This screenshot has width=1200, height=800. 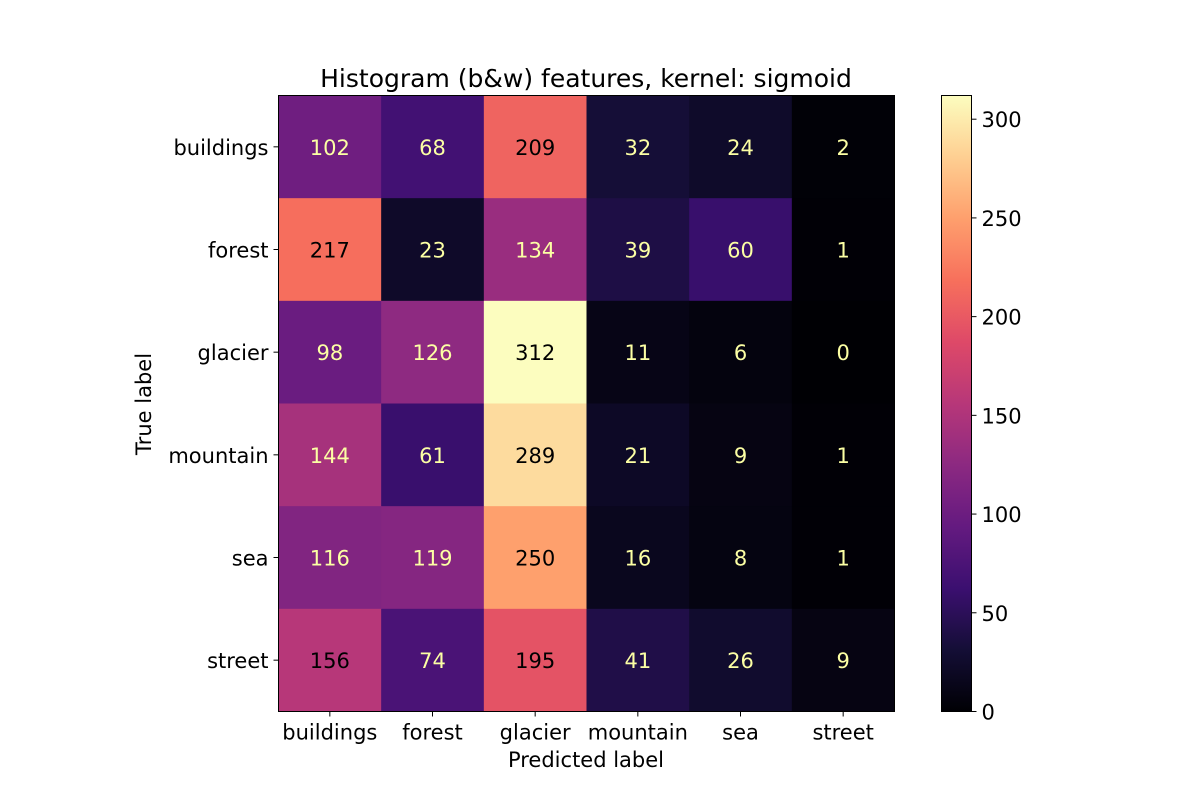 I want to click on y-tick-label: buildings, so click(x=220, y=148).